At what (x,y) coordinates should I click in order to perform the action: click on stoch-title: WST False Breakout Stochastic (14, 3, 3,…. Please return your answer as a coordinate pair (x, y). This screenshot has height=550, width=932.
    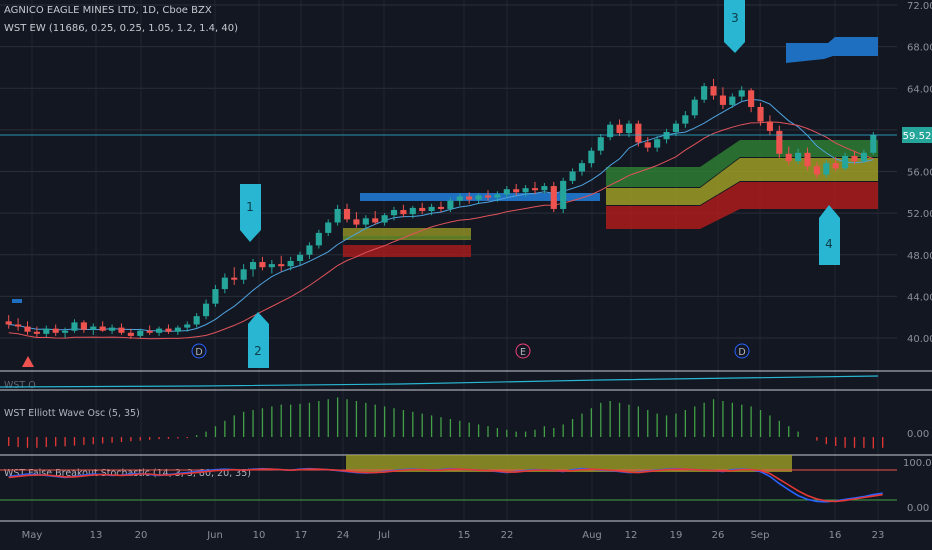
    Looking at the image, I should click on (127, 473).